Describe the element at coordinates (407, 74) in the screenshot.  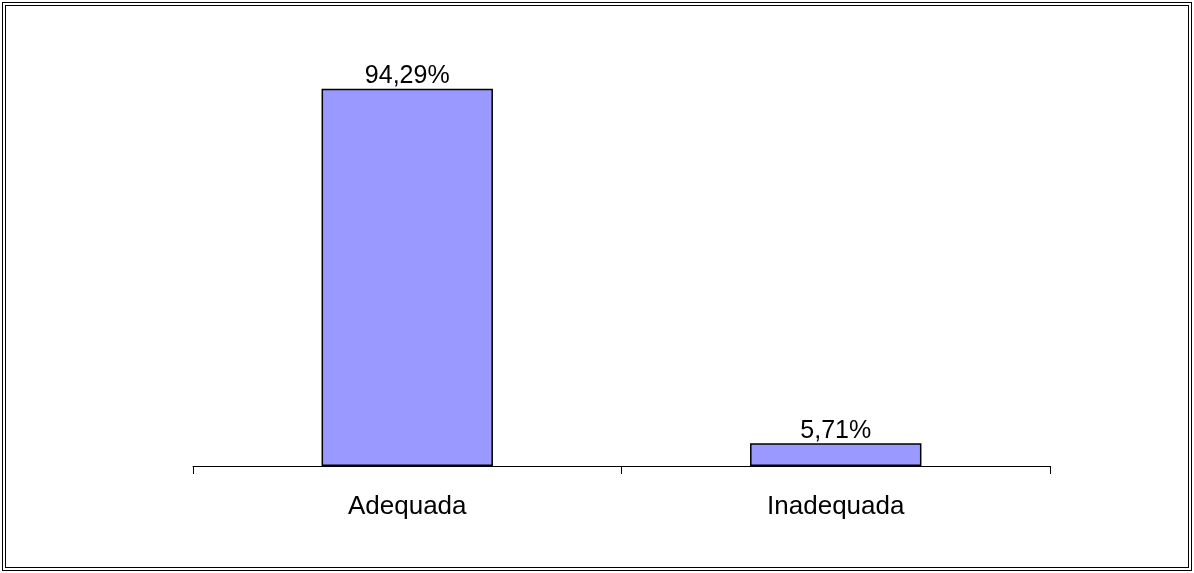
I see `data-label: 94,29%` at that location.